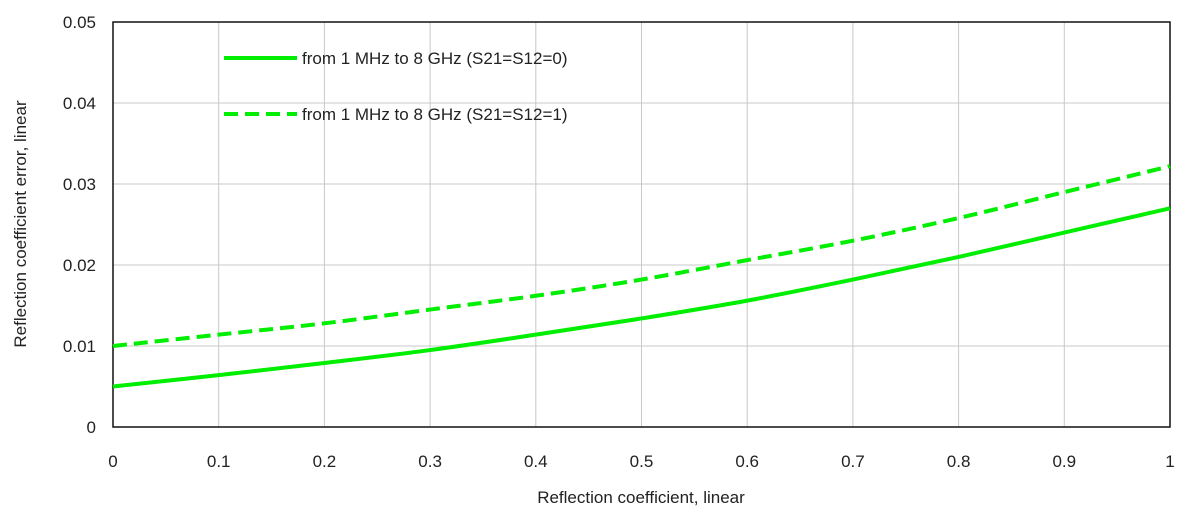  I want to click on x-tick-label: 0.9, so click(1064, 461).